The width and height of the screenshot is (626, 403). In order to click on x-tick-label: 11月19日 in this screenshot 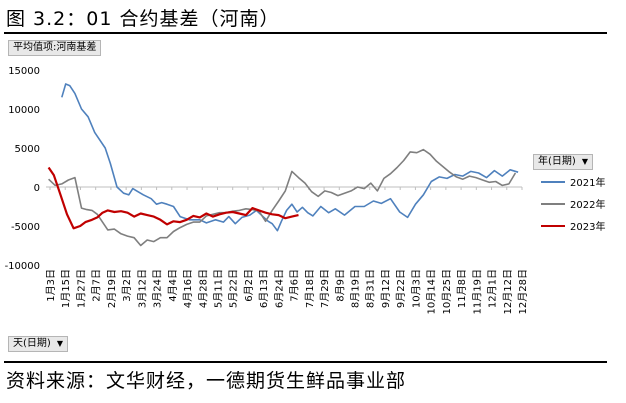, I will do `click(477, 291)`.